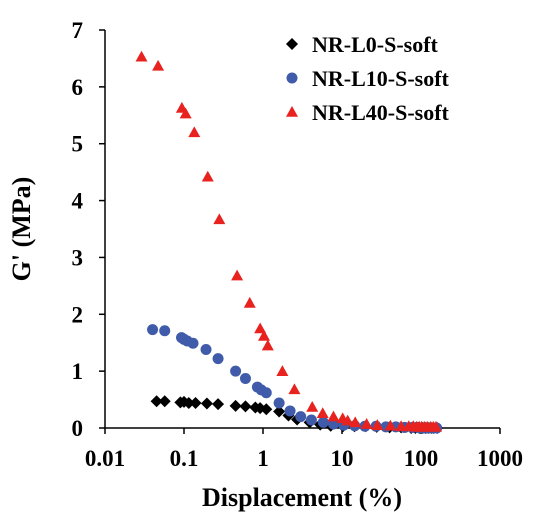 The height and width of the screenshot is (515, 539). Describe the element at coordinates (88, 229) in the screenshot. I see `y-axis-ticks: 0 1 2 3 4 5 6 7` at that location.